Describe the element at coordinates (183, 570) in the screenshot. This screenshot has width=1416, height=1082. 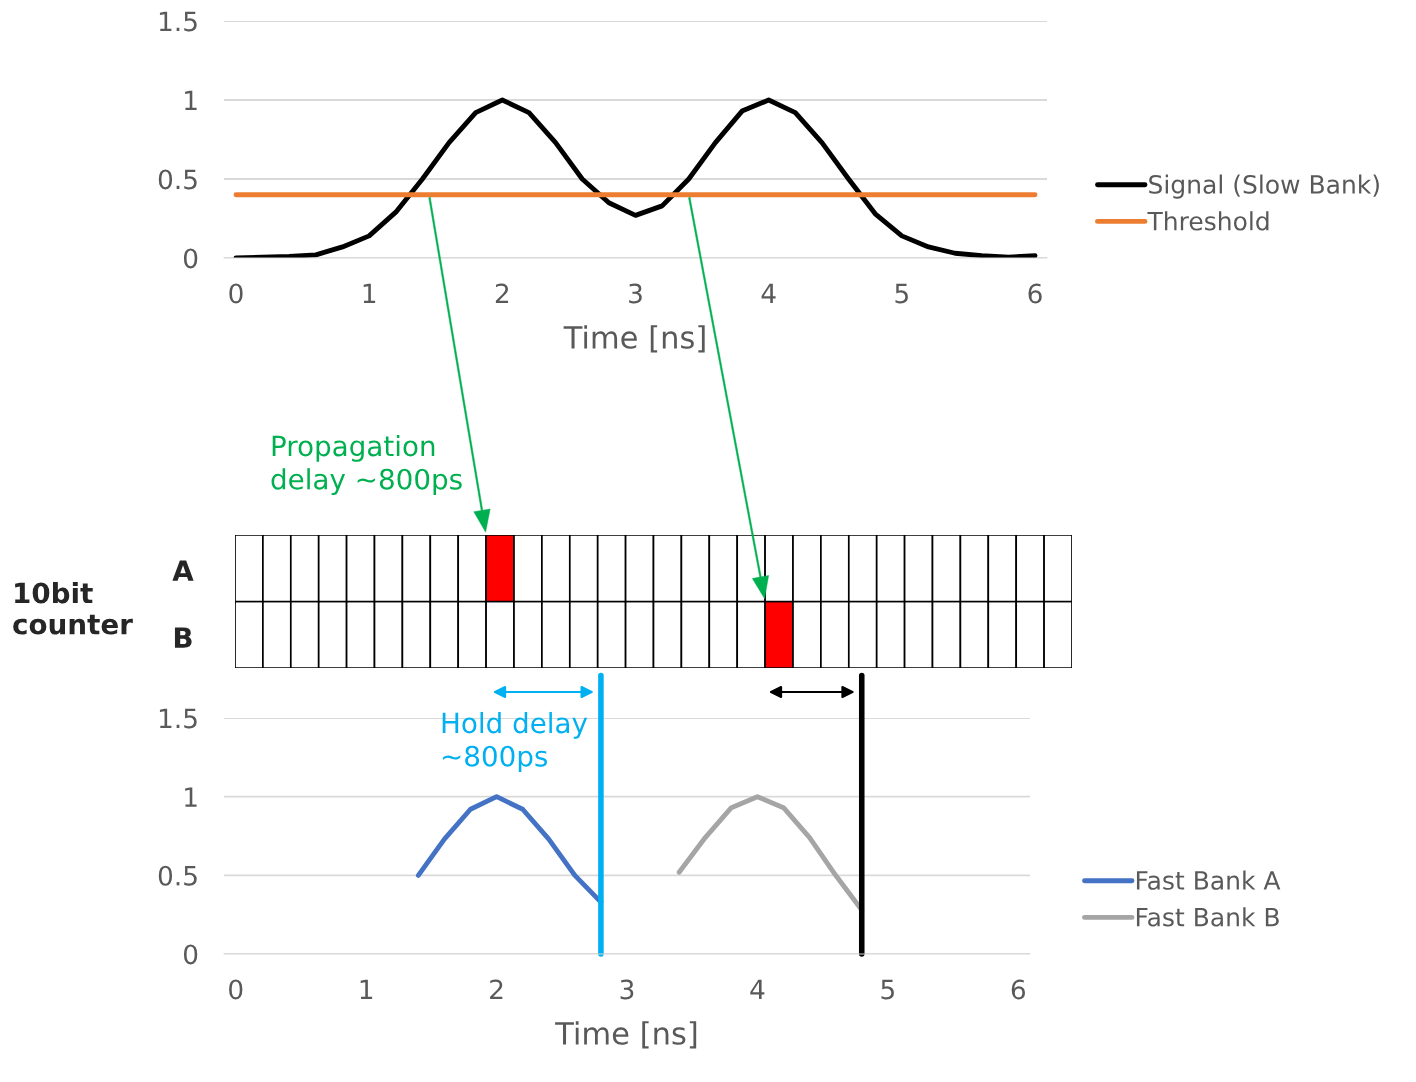
I see `text: A` at that location.